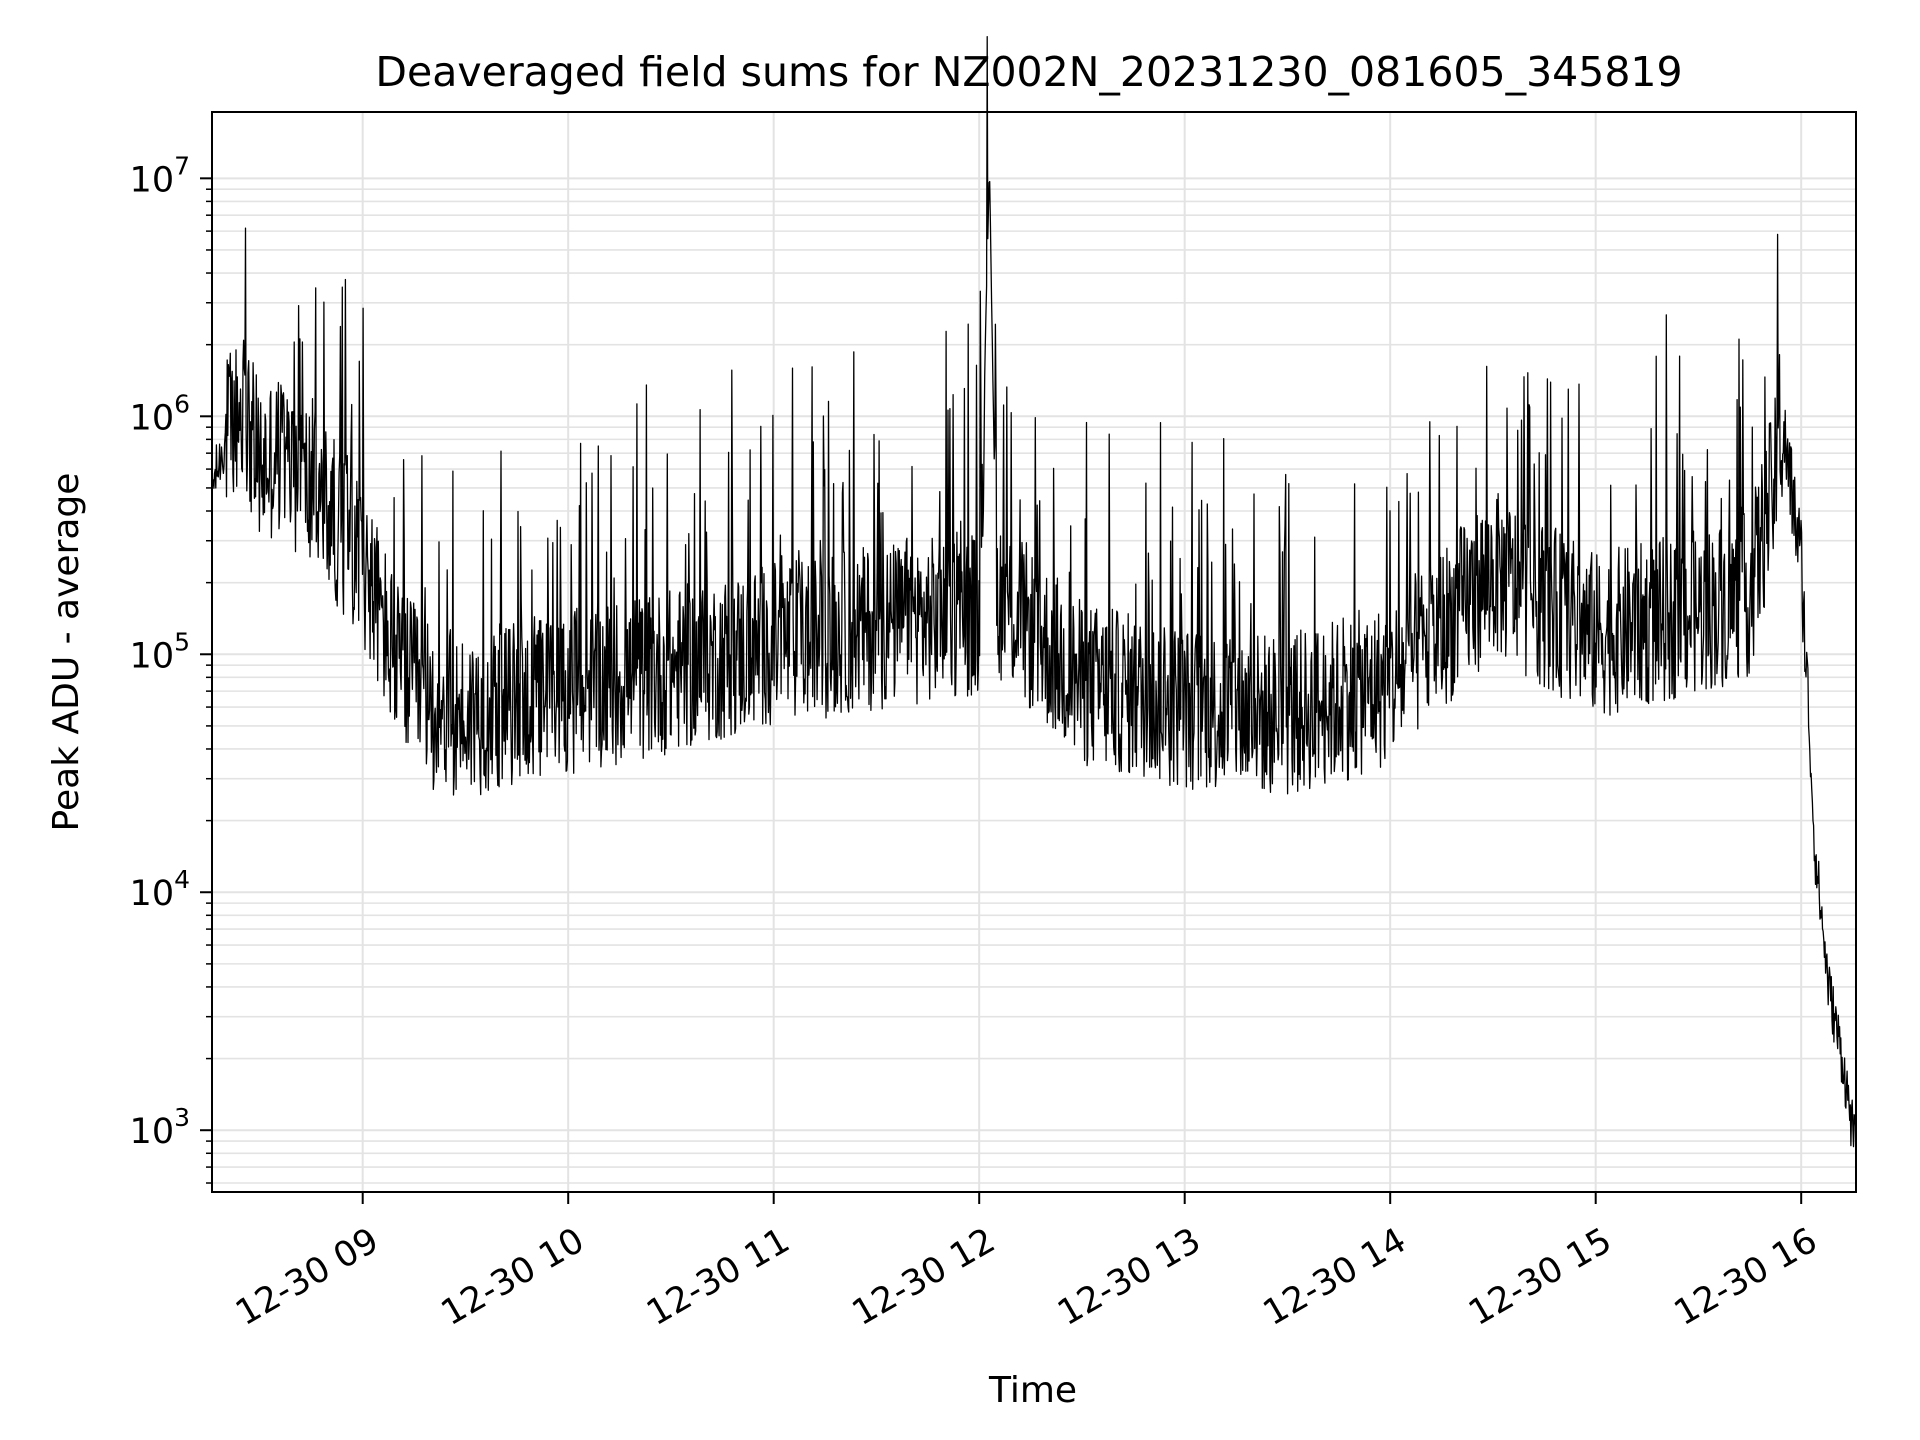  What do you see at coordinates (160, 1127) in the screenshot?
I see `y-tick-label: 10³` at bounding box center [160, 1127].